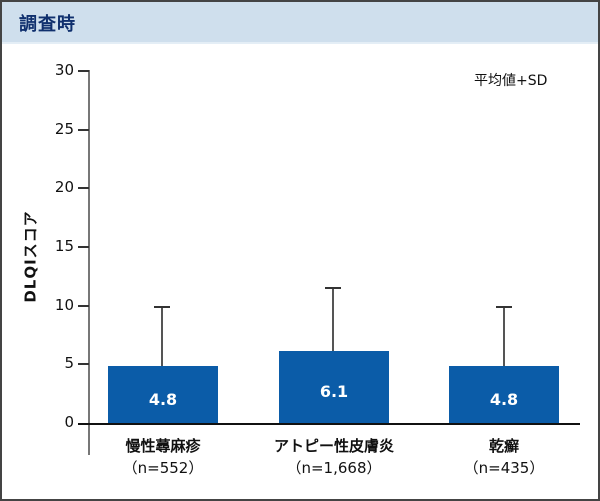 This screenshot has height=501, width=600. I want to click on category-n: （n=1,668）, so click(334, 468).